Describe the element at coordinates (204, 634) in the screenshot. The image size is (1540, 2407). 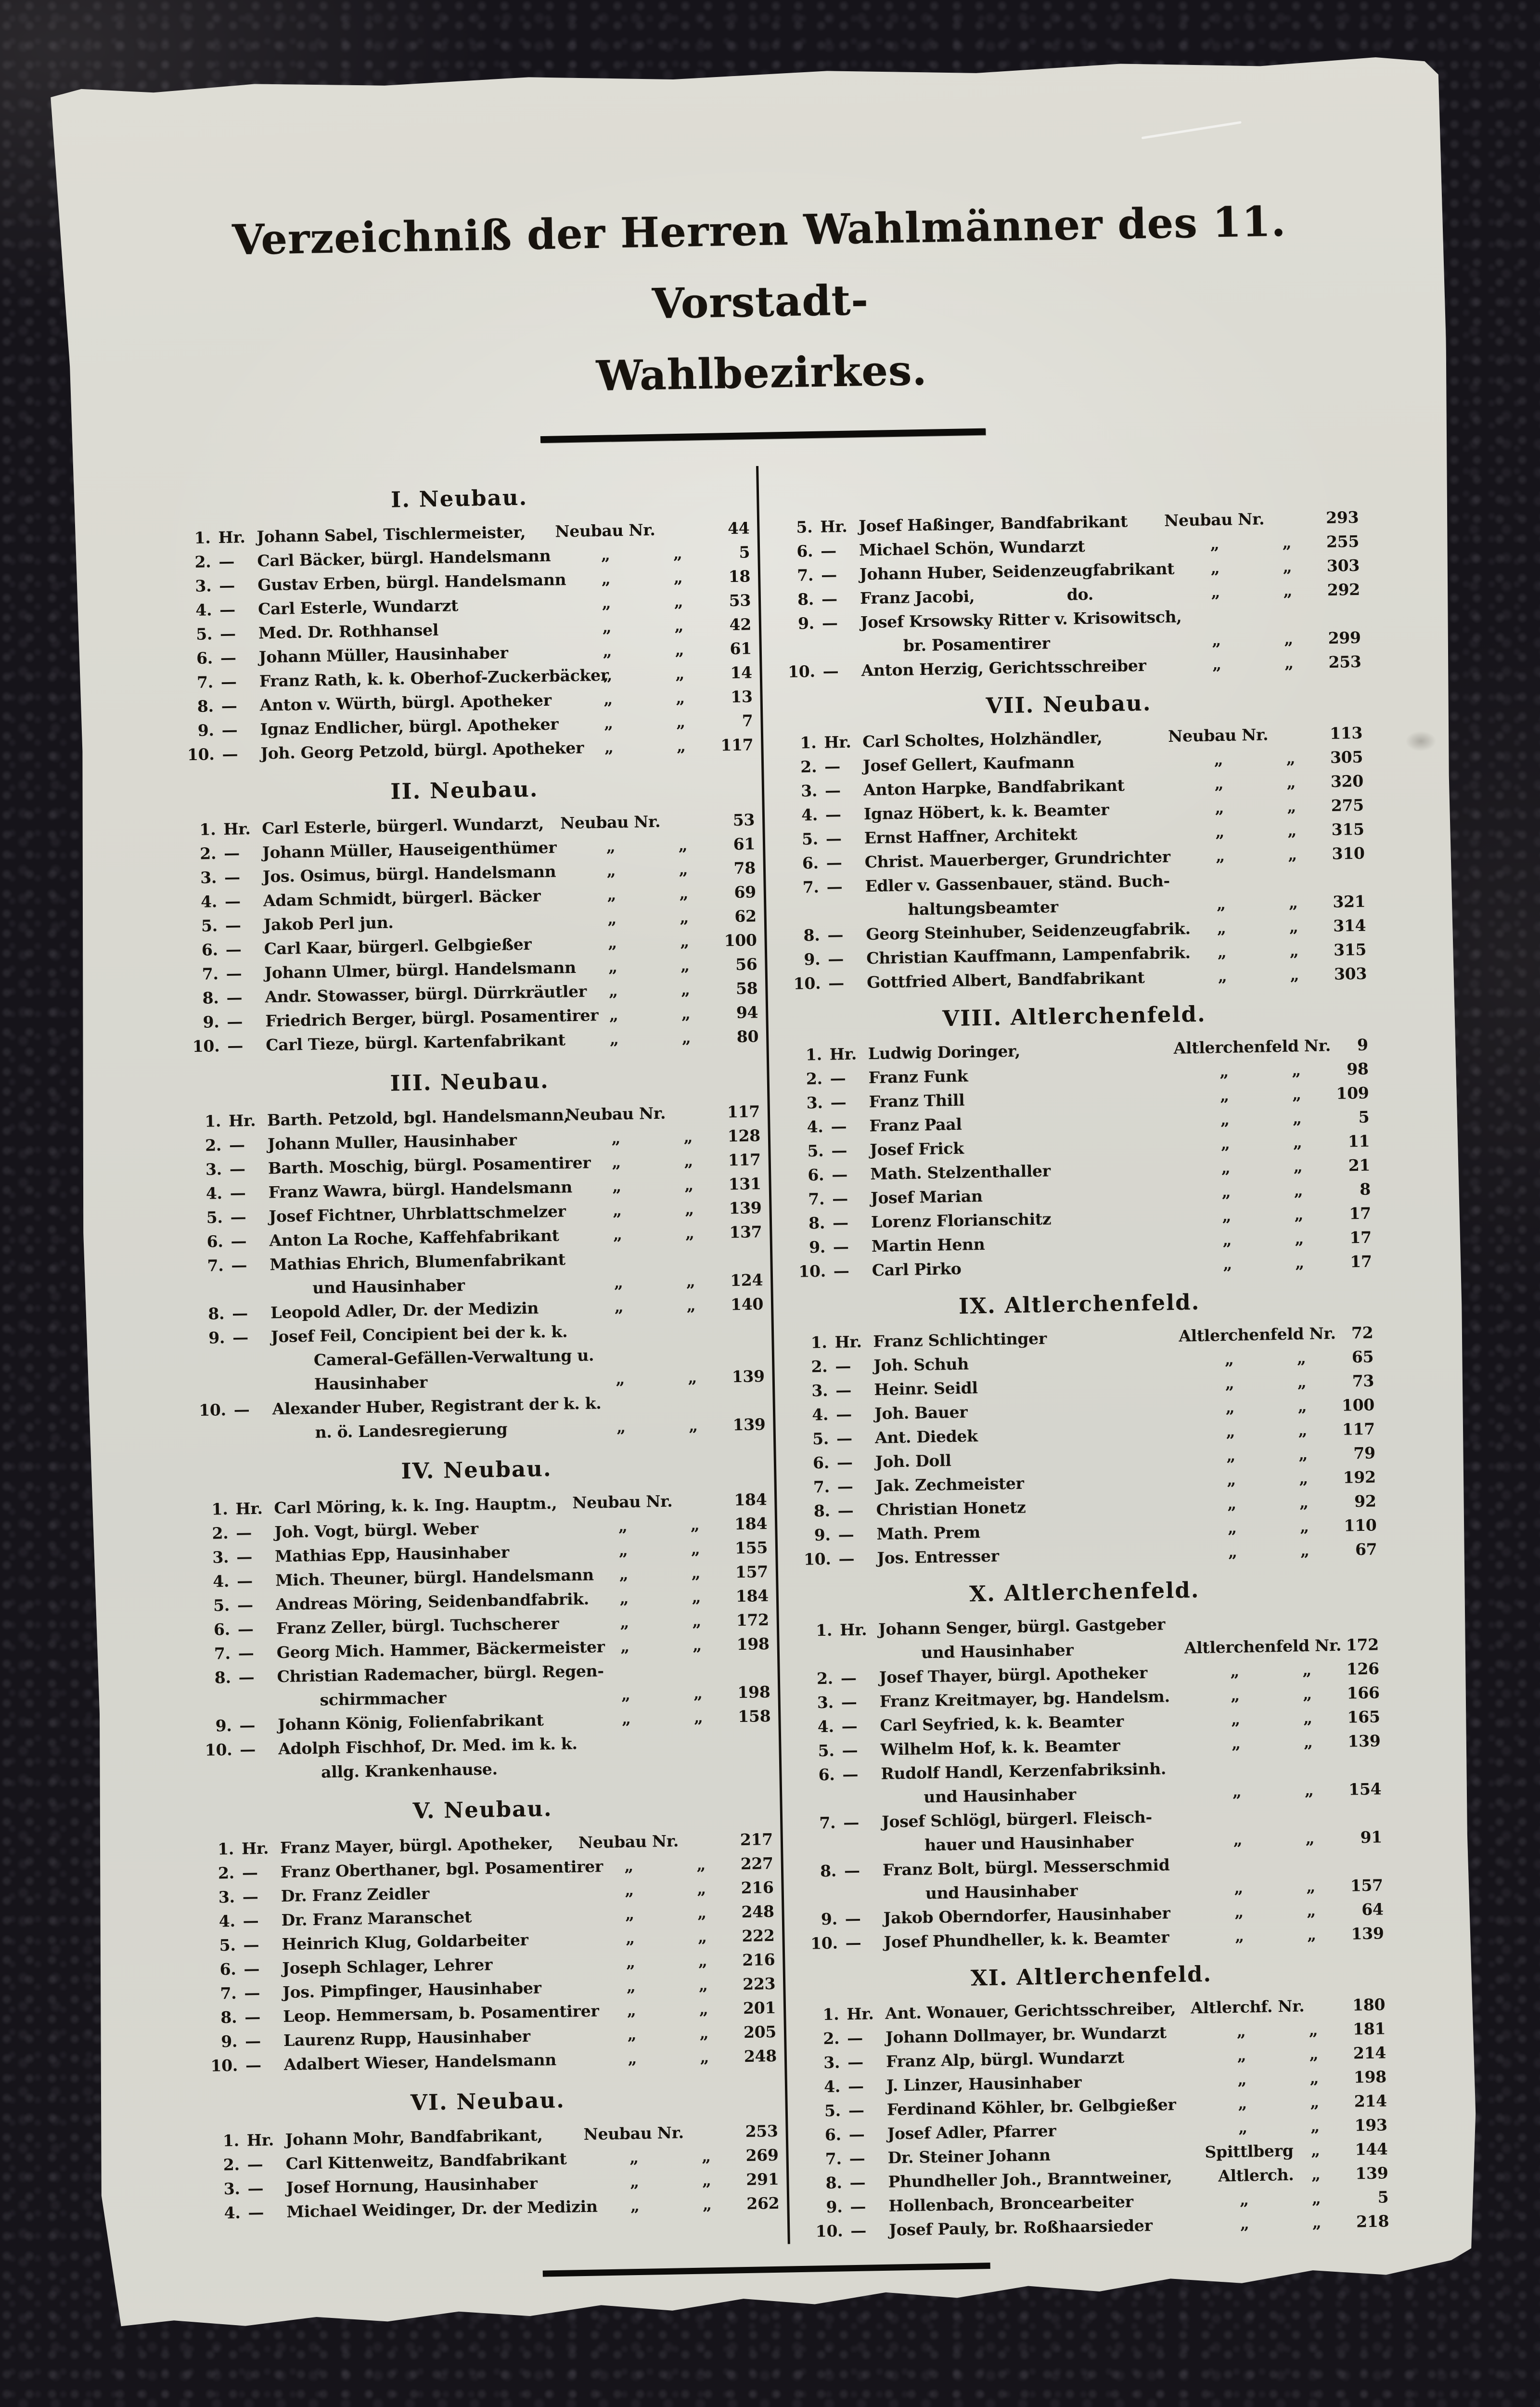
I see `row-number: 5.` at that location.